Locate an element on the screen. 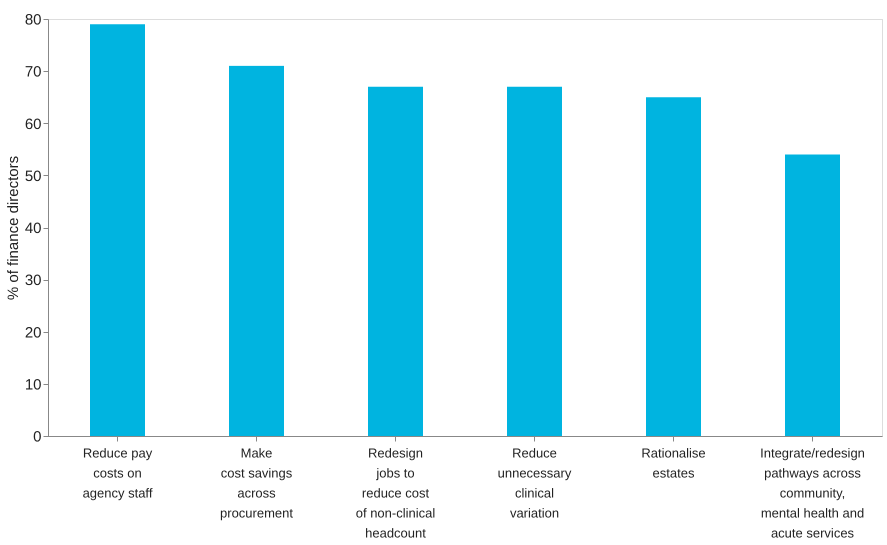 Image resolution: width=887 pixels, height=545 pixels. y-tick-label: 80 is located at coordinates (33, 20).